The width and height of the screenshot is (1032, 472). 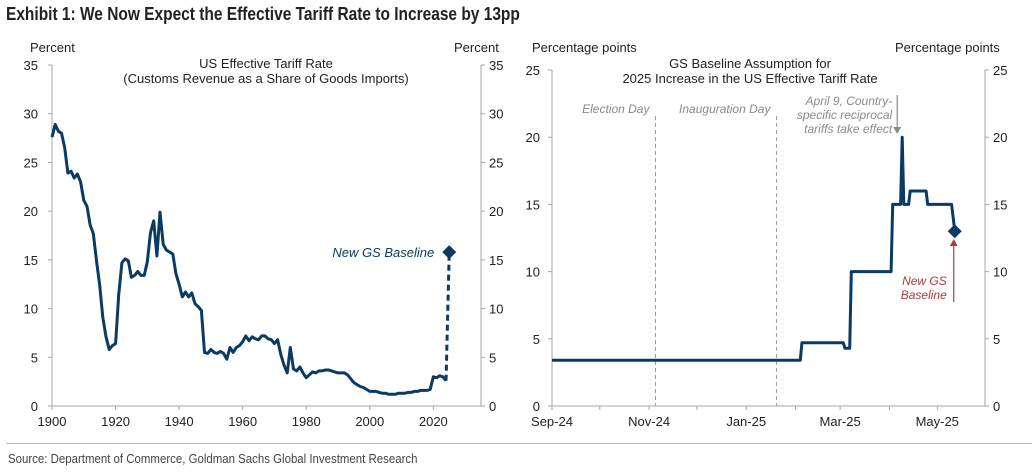 What do you see at coordinates (947, 47) in the screenshot?
I see `right-y-label-right: Percentage points` at bounding box center [947, 47].